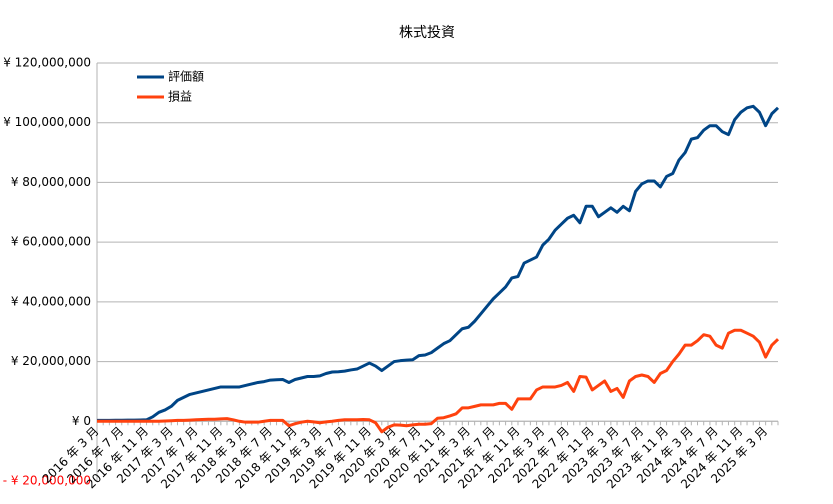 The width and height of the screenshot is (833, 504). What do you see at coordinates (47, 122) in the screenshot?
I see `y-tick-label: ¥ 100,000,000` at bounding box center [47, 122].